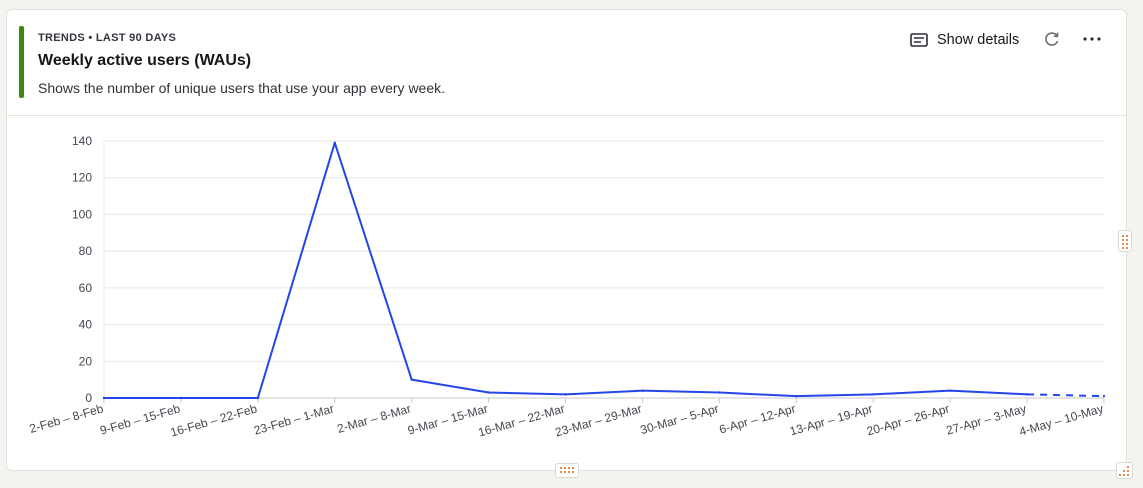 The image size is (1143, 488). I want to click on y-tick-label: 140, so click(82, 141).